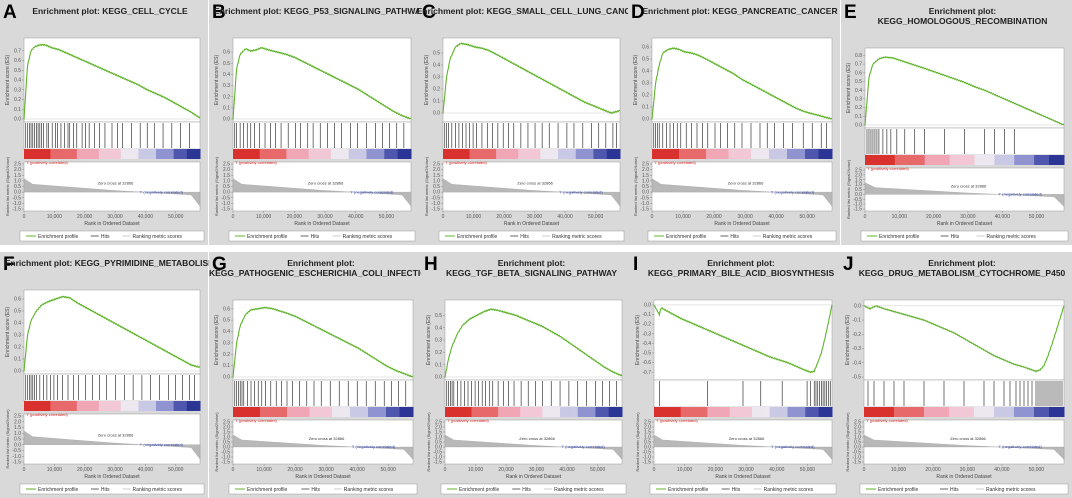 The width and height of the screenshot is (1072, 498). Describe the element at coordinates (110, 11) in the screenshot. I see `chart-title: Enrichment plot: KEGG_CELL_CYCLE` at that location.